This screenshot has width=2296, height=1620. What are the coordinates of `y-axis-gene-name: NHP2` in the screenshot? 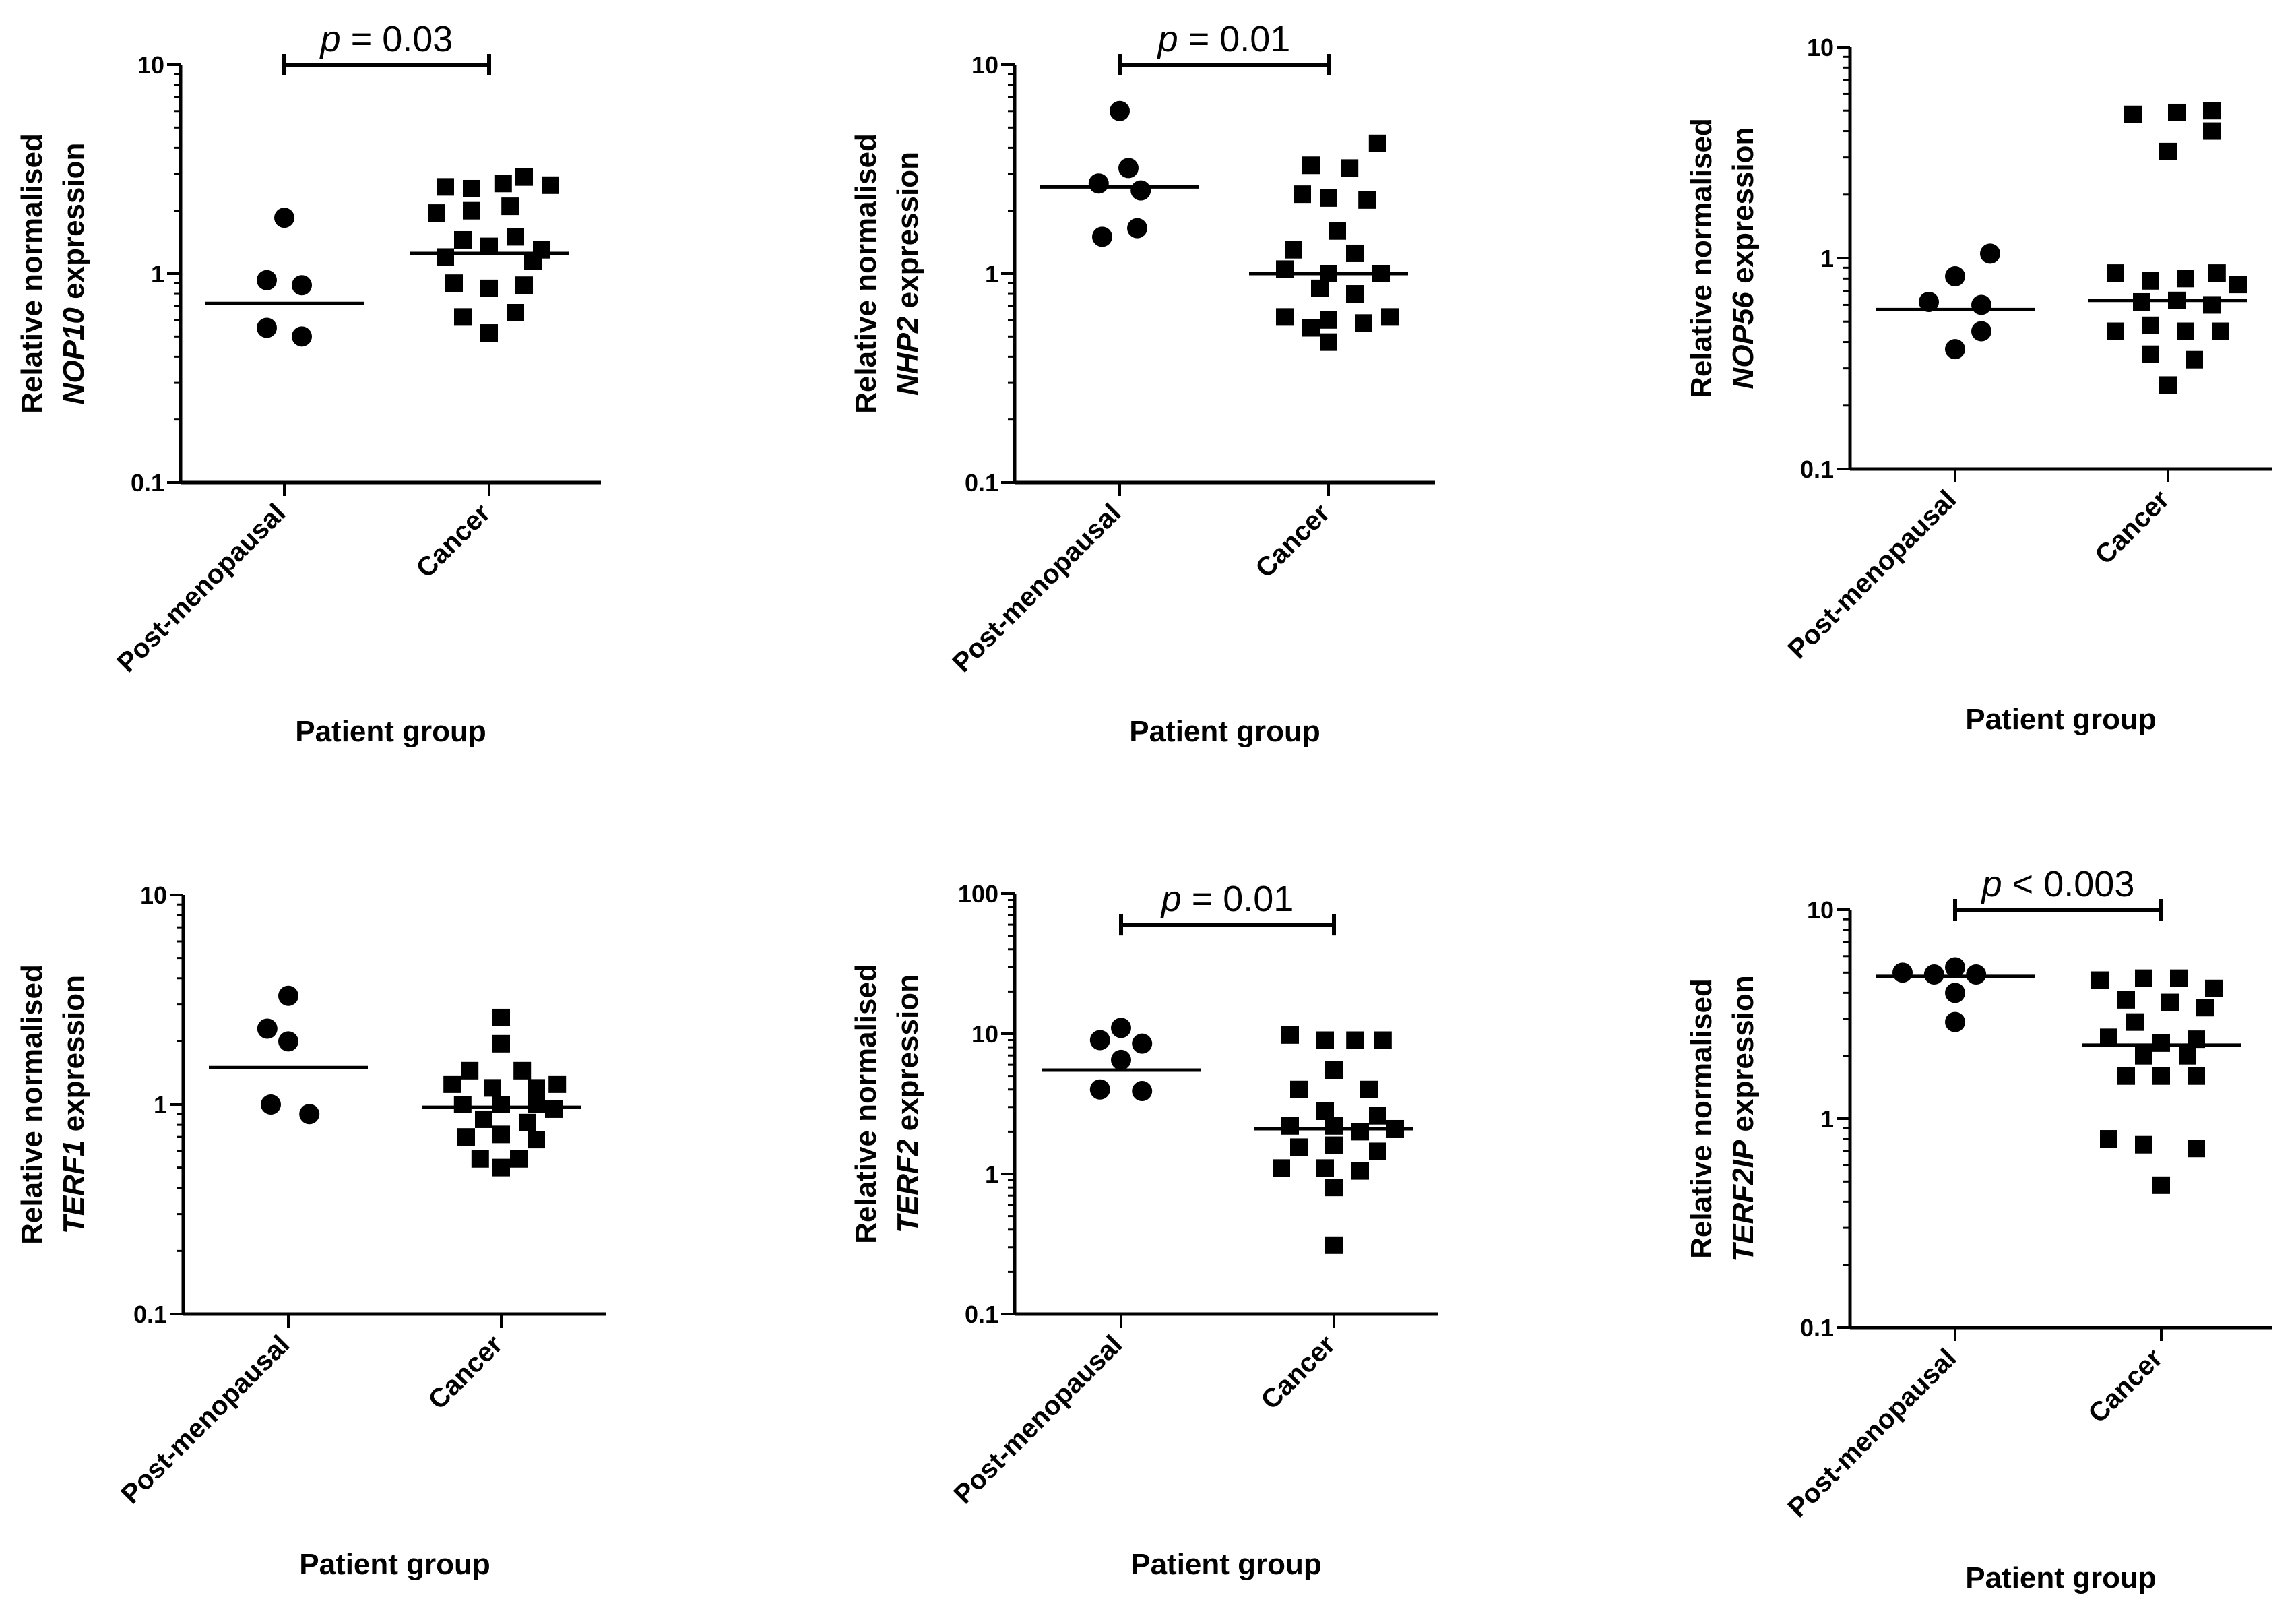 It's located at (907, 356).